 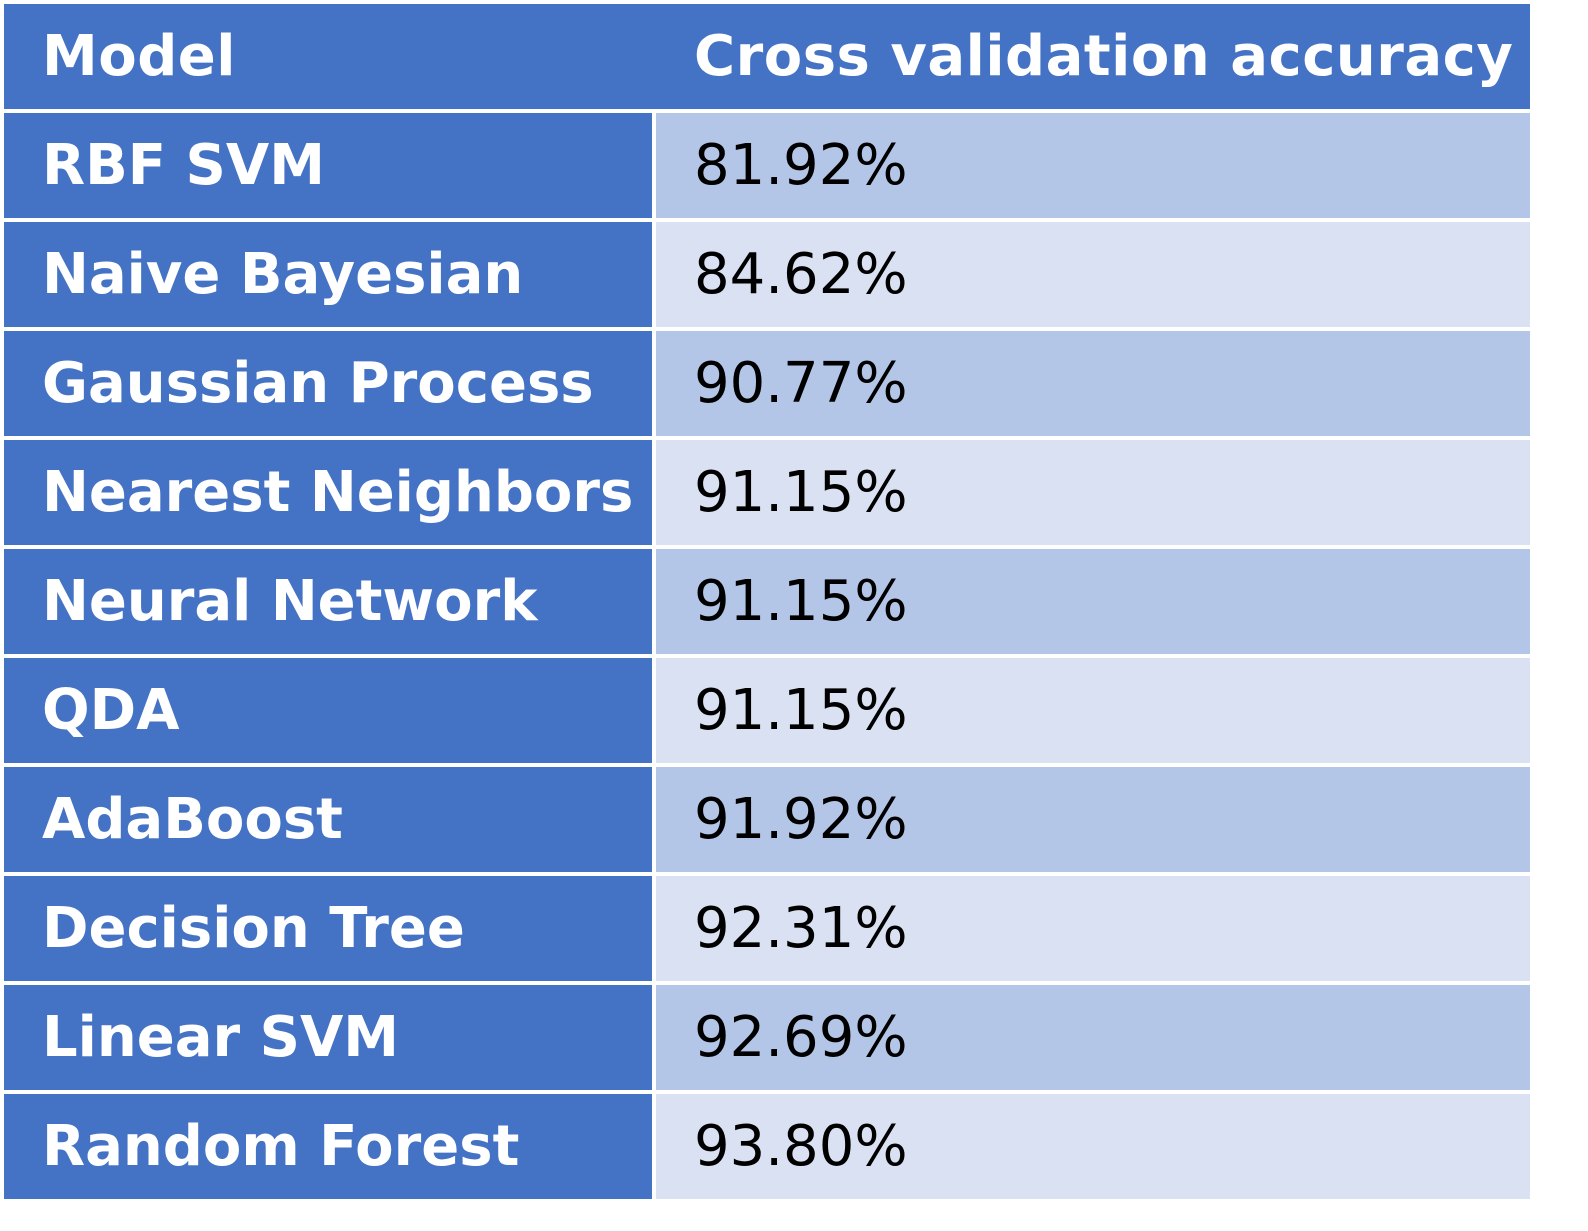 What do you see at coordinates (328, 492) in the screenshot?
I see `table-cell-model: Nearest Neighbors` at bounding box center [328, 492].